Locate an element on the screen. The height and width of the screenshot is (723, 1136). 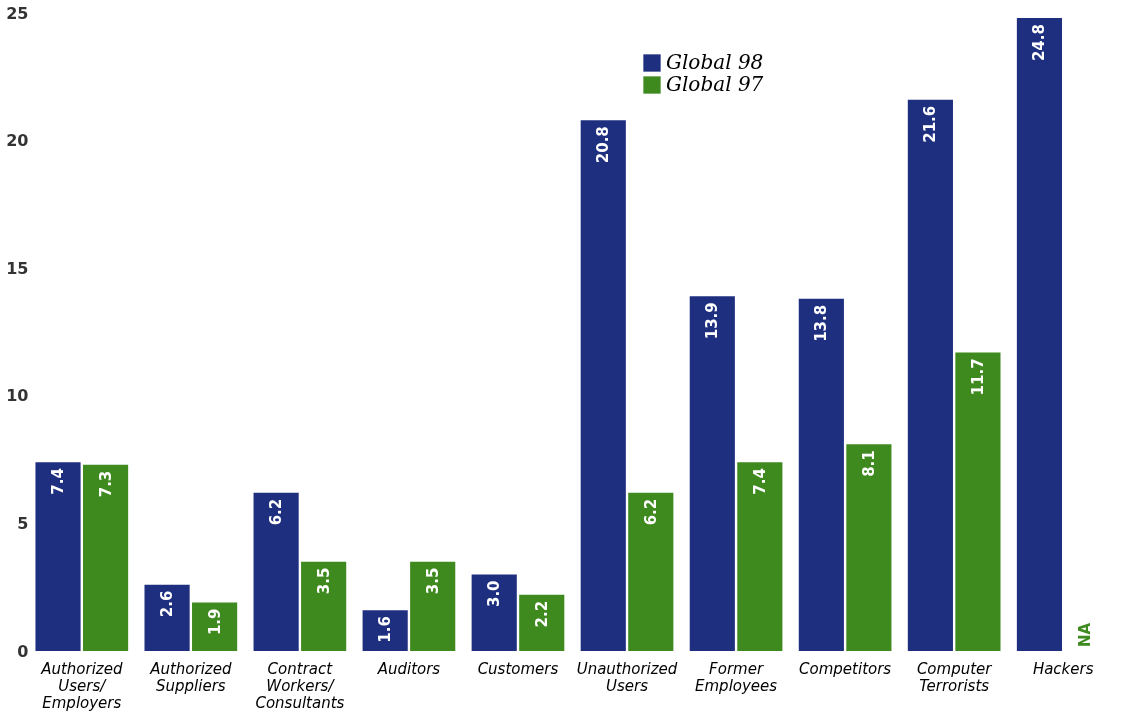
data-label: 21.6 is located at coordinates (930, 124).